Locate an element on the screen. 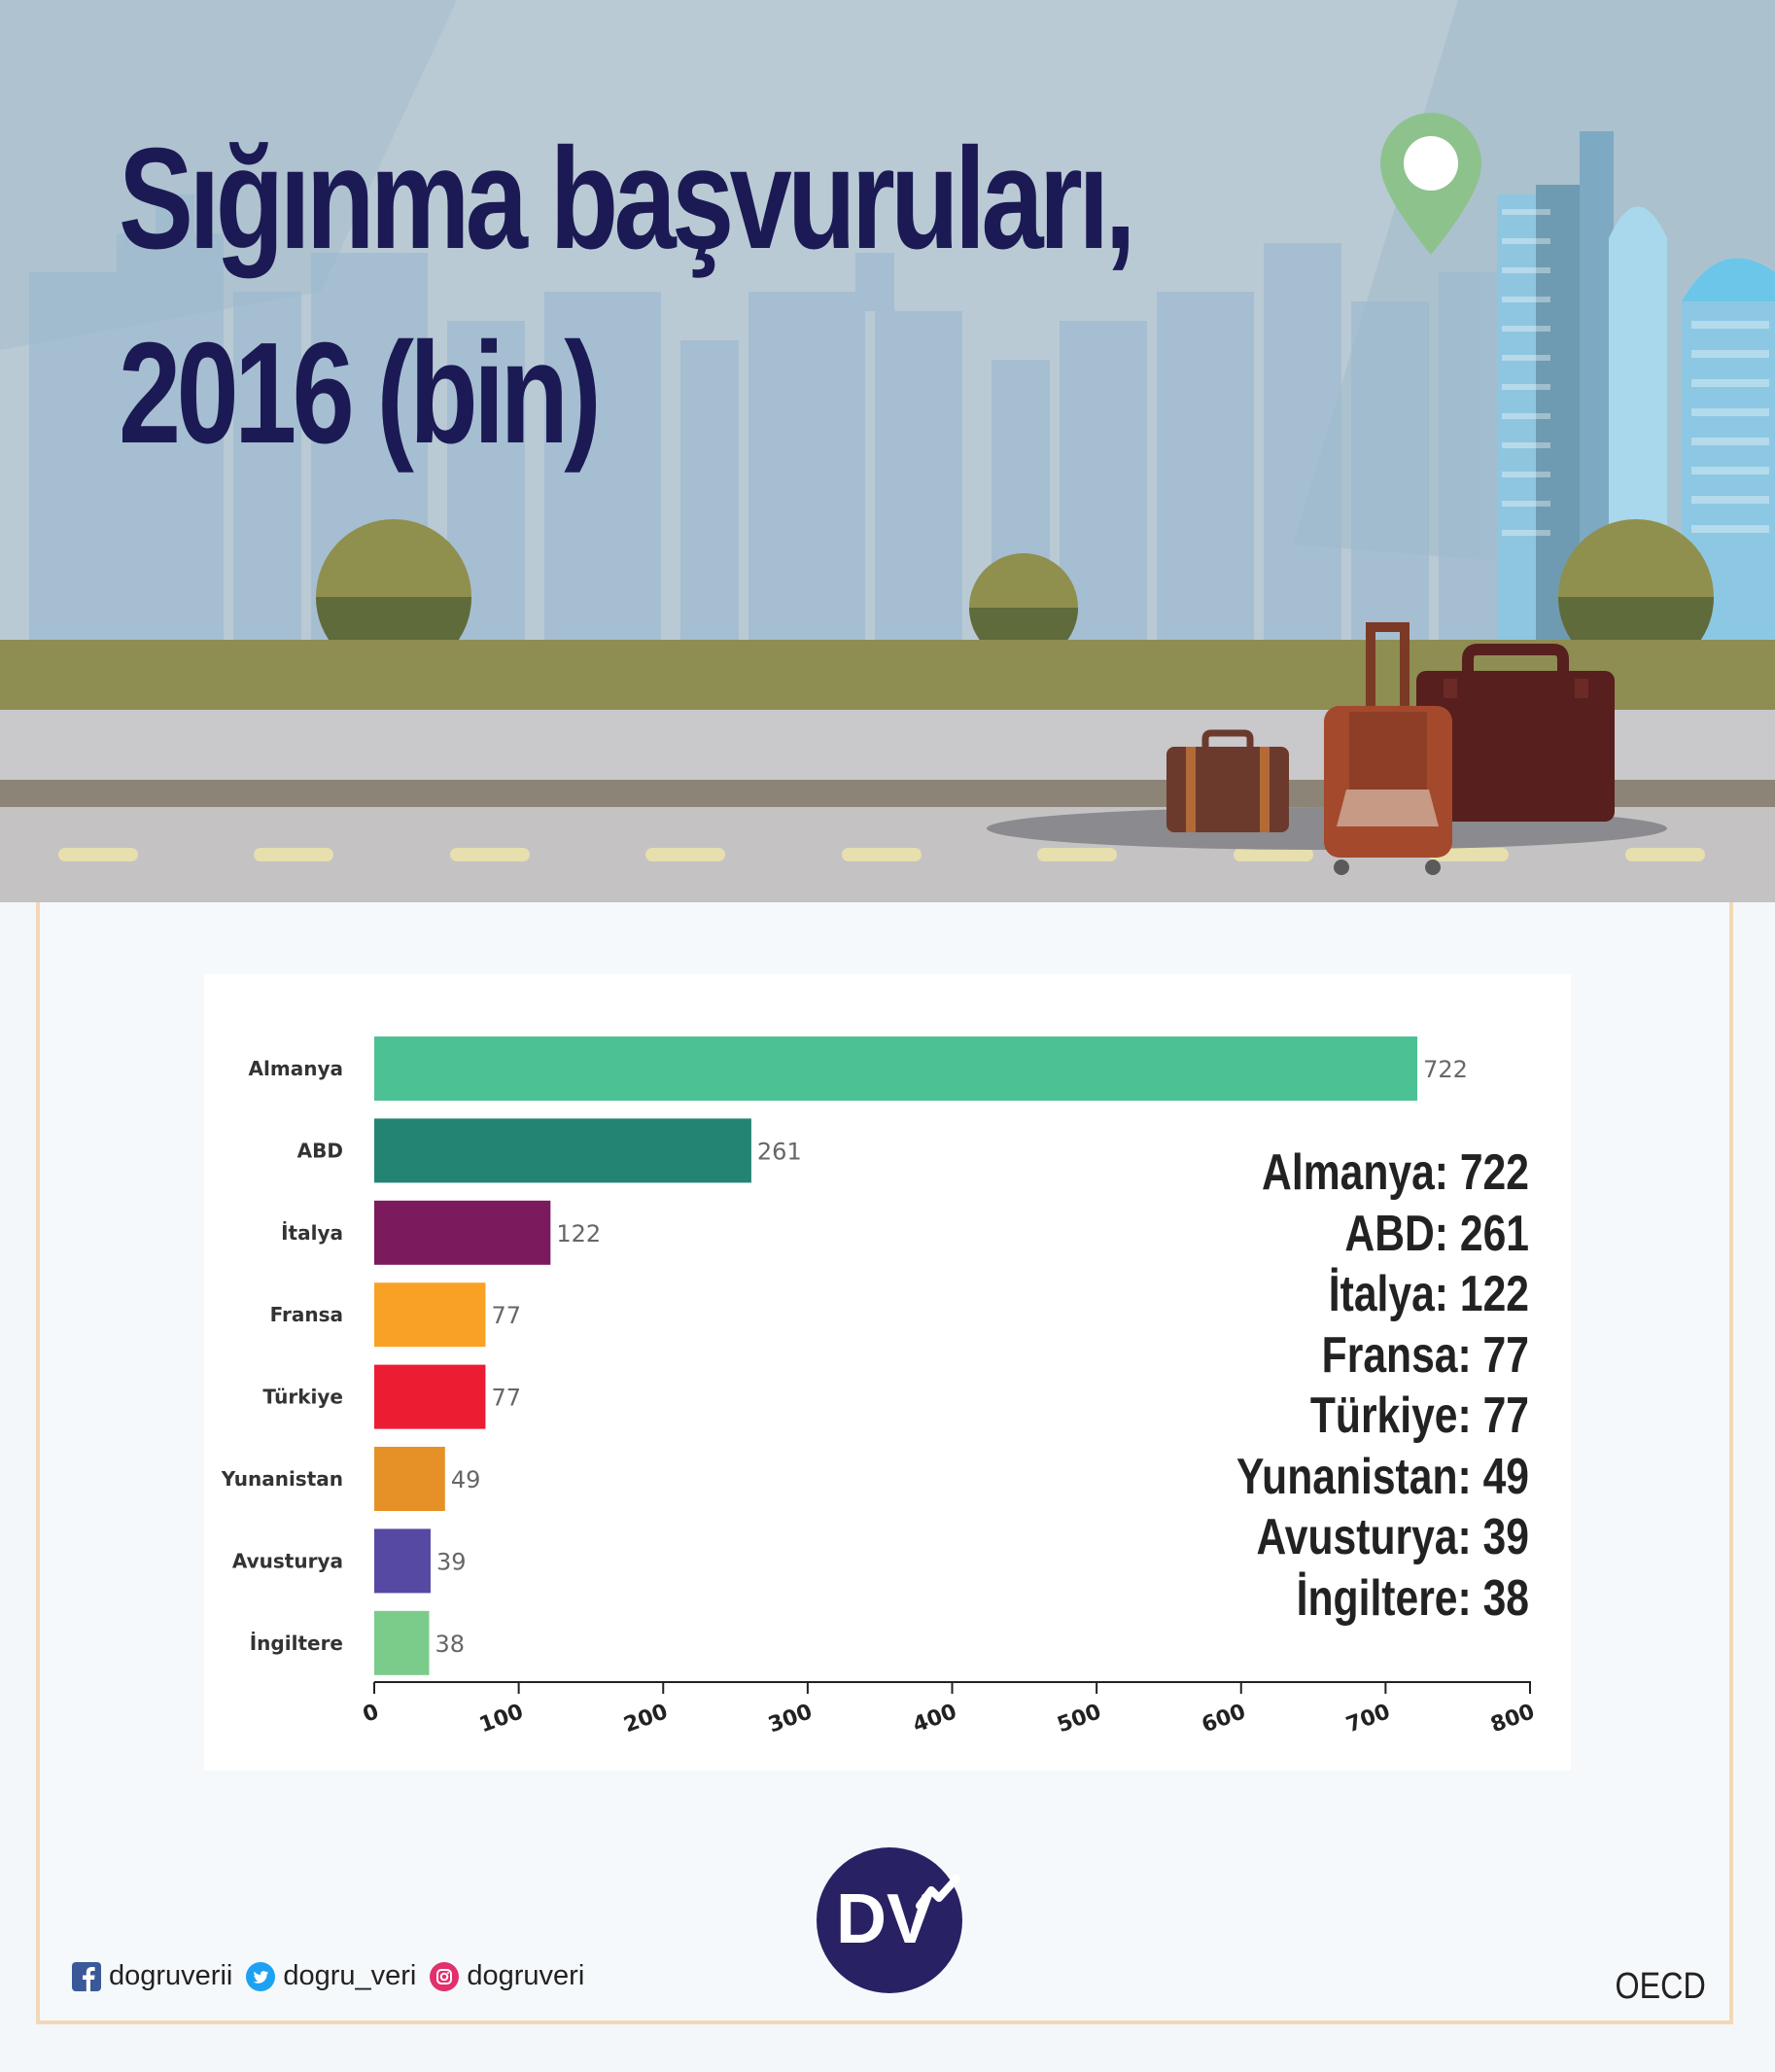 The height and width of the screenshot is (2072, 1775). title-line-1: Sığınma başvuruları, is located at coordinates (627, 199).